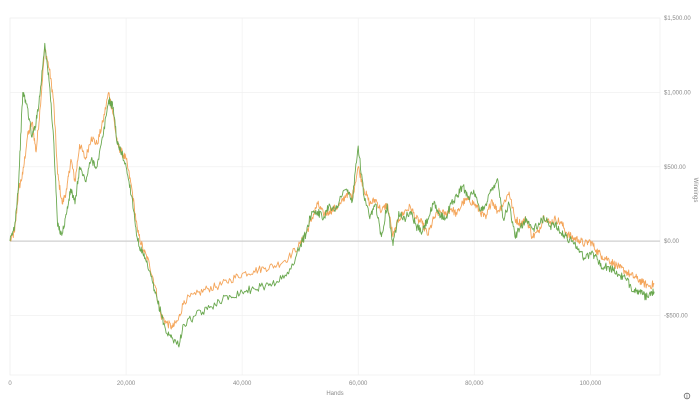 This screenshot has width=700, height=402. Describe the element at coordinates (242, 384) in the screenshot. I see `x-tick-label: 40,000` at that location.